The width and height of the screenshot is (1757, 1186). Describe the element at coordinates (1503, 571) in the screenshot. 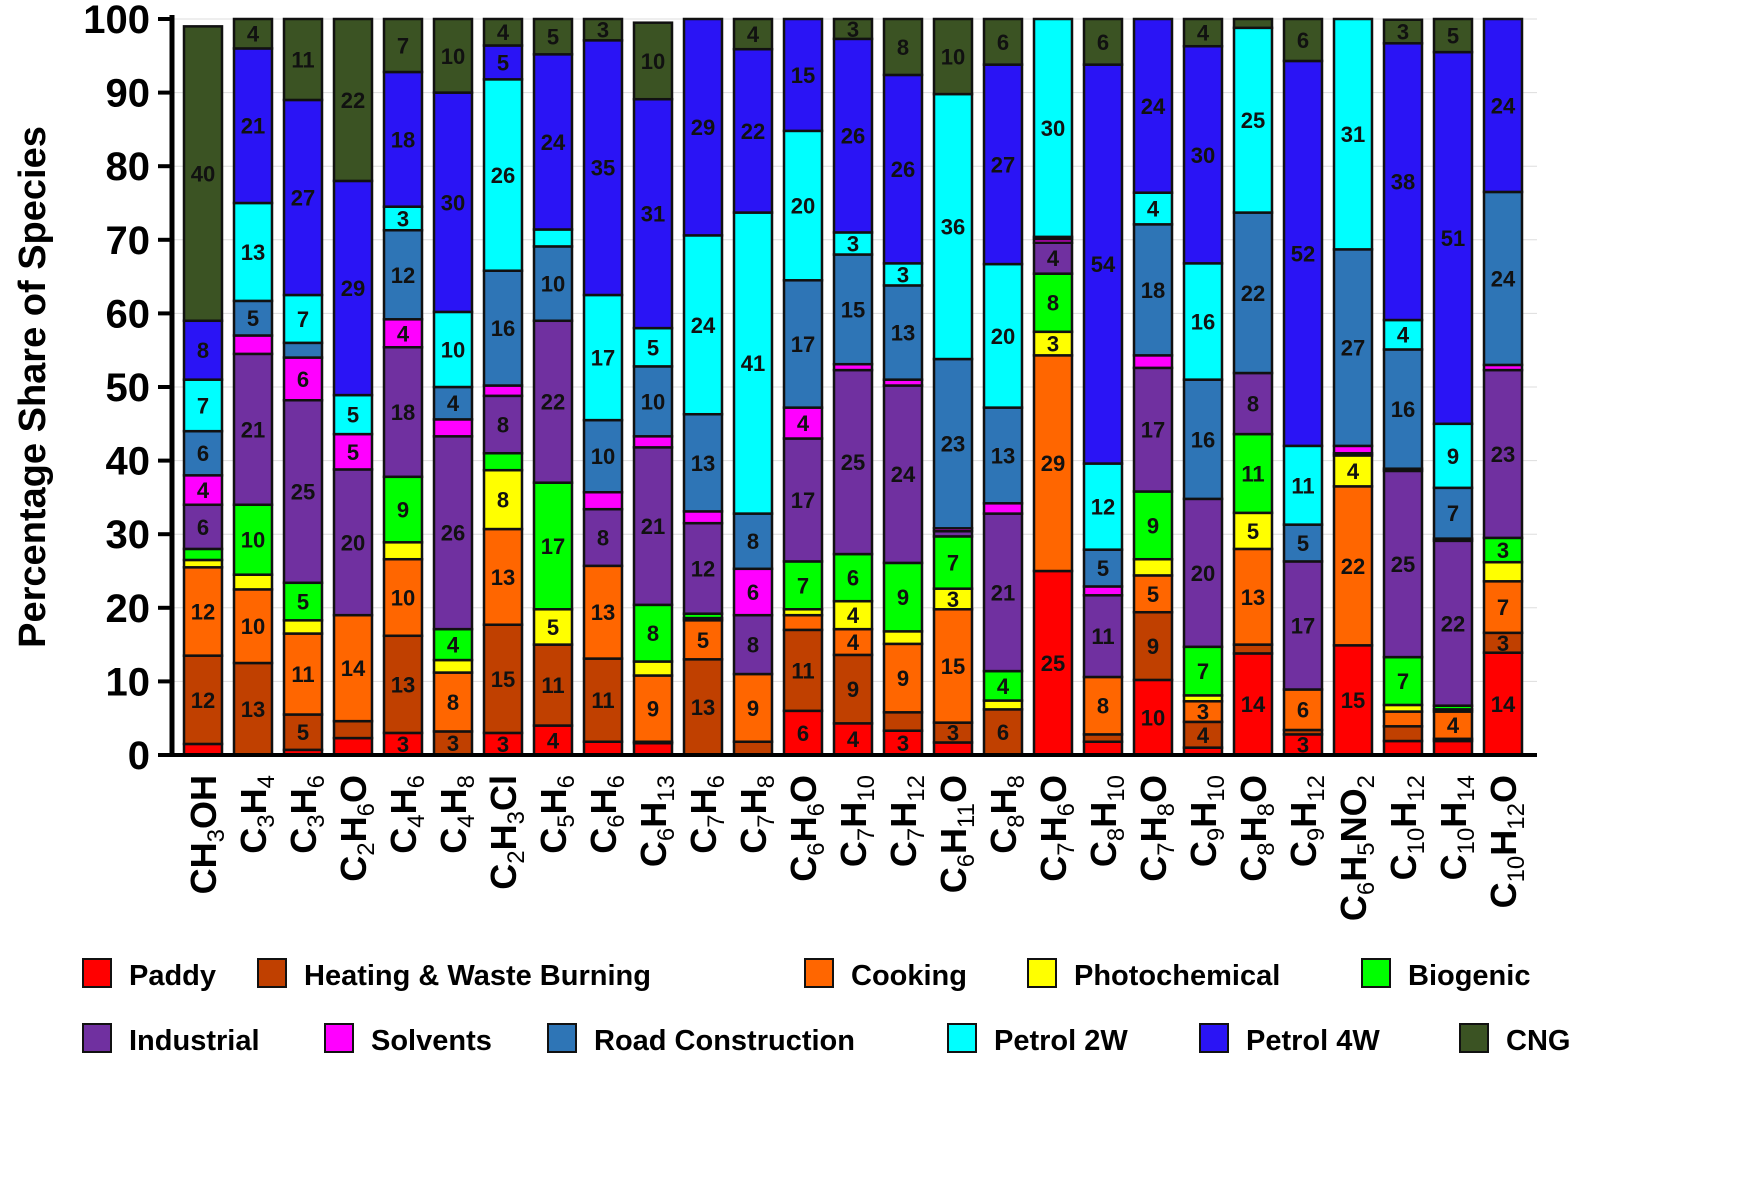

I see `segment-photochemical` at that location.